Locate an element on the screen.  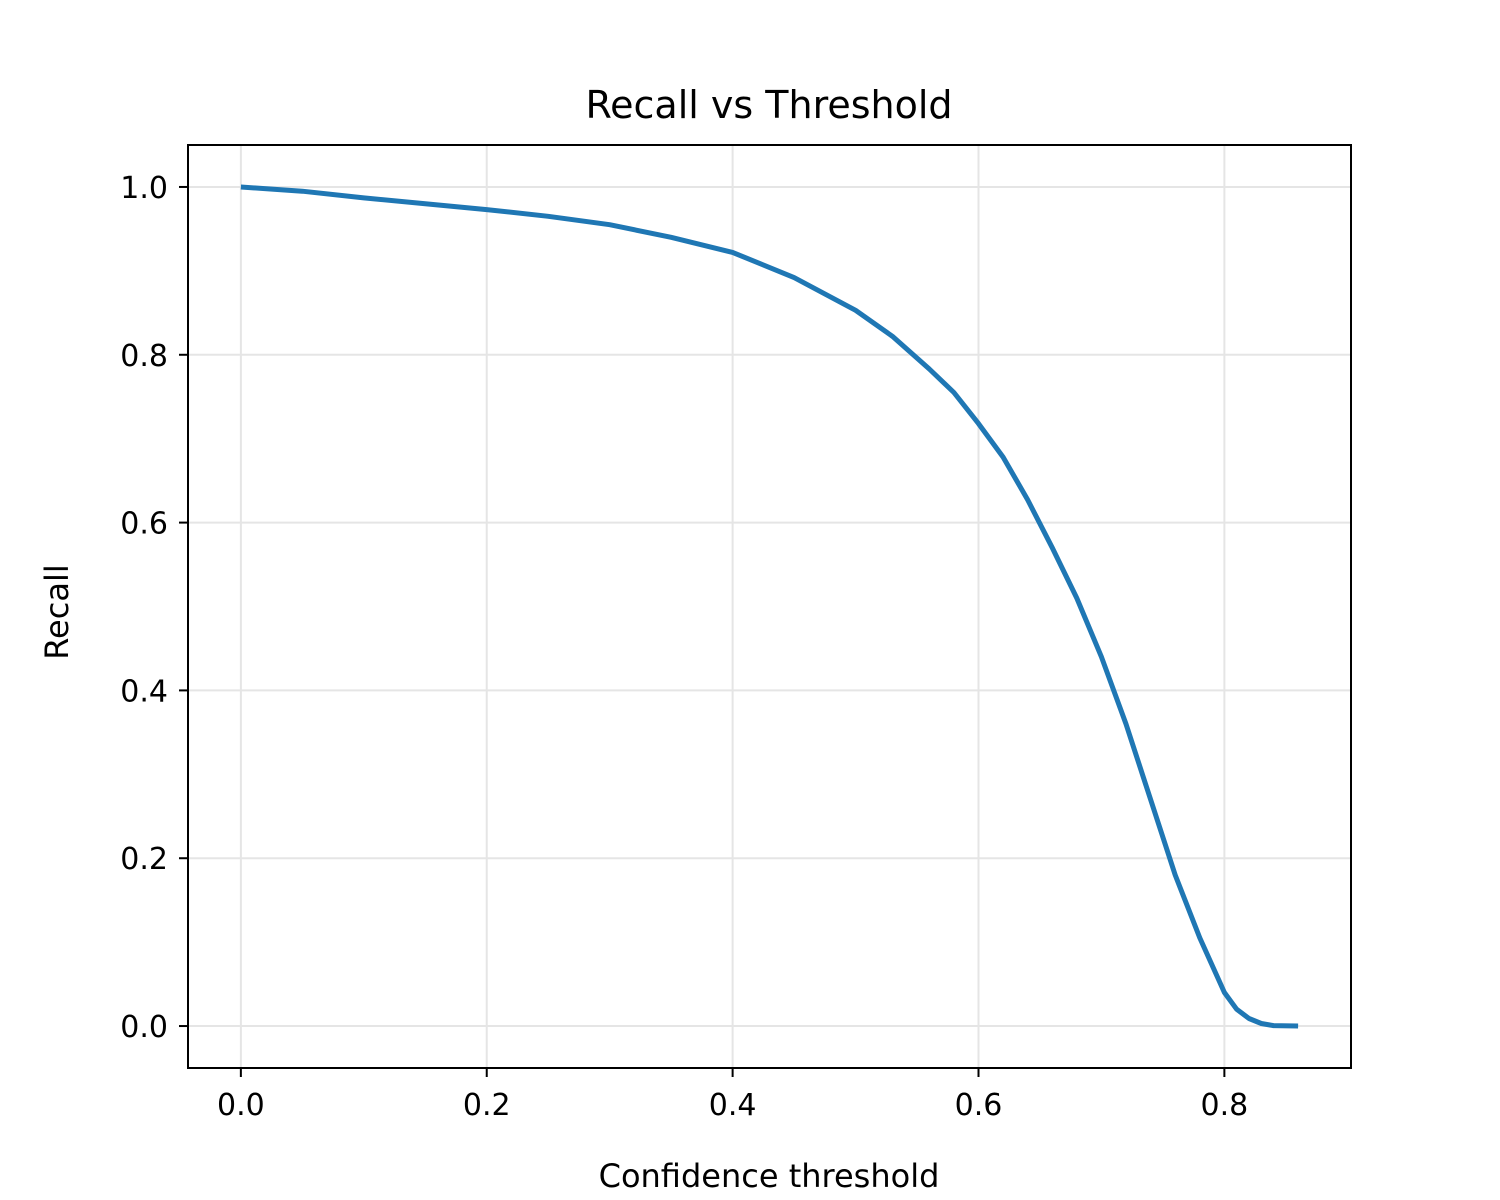
chart-title: Recall vs Threshold is located at coordinates (768, 105).